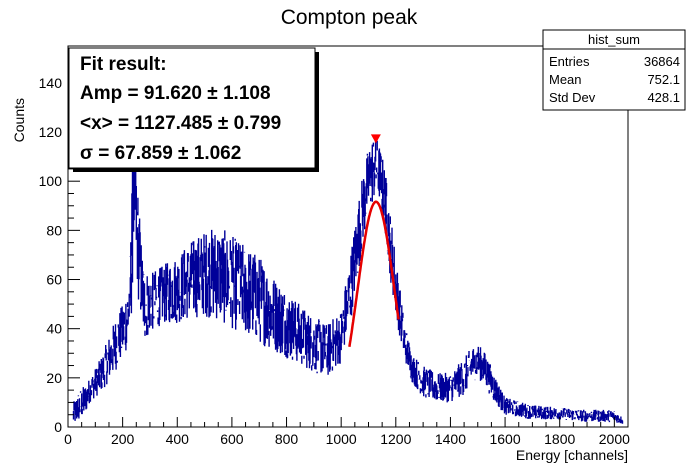  I want to click on x-tick-label: 1800, so click(559, 439).